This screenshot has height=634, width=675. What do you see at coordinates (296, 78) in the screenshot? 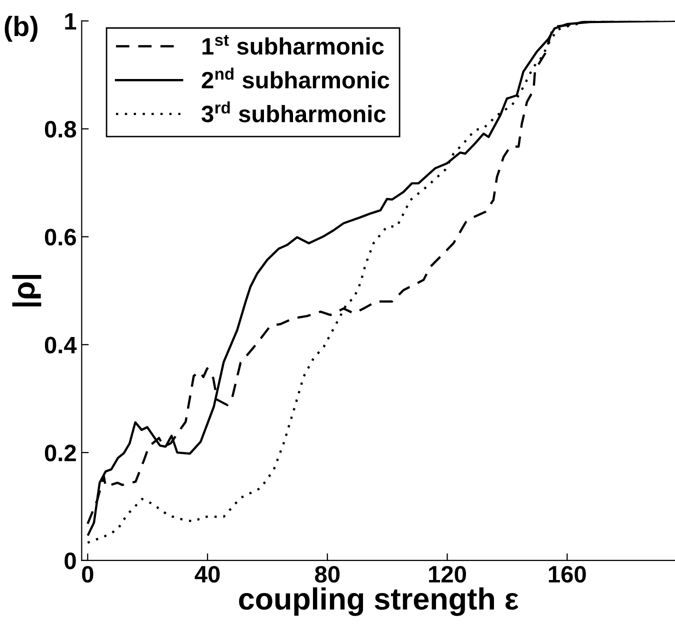
I see `legend-label: 2$^{nd}$ subharmonic` at bounding box center [296, 78].